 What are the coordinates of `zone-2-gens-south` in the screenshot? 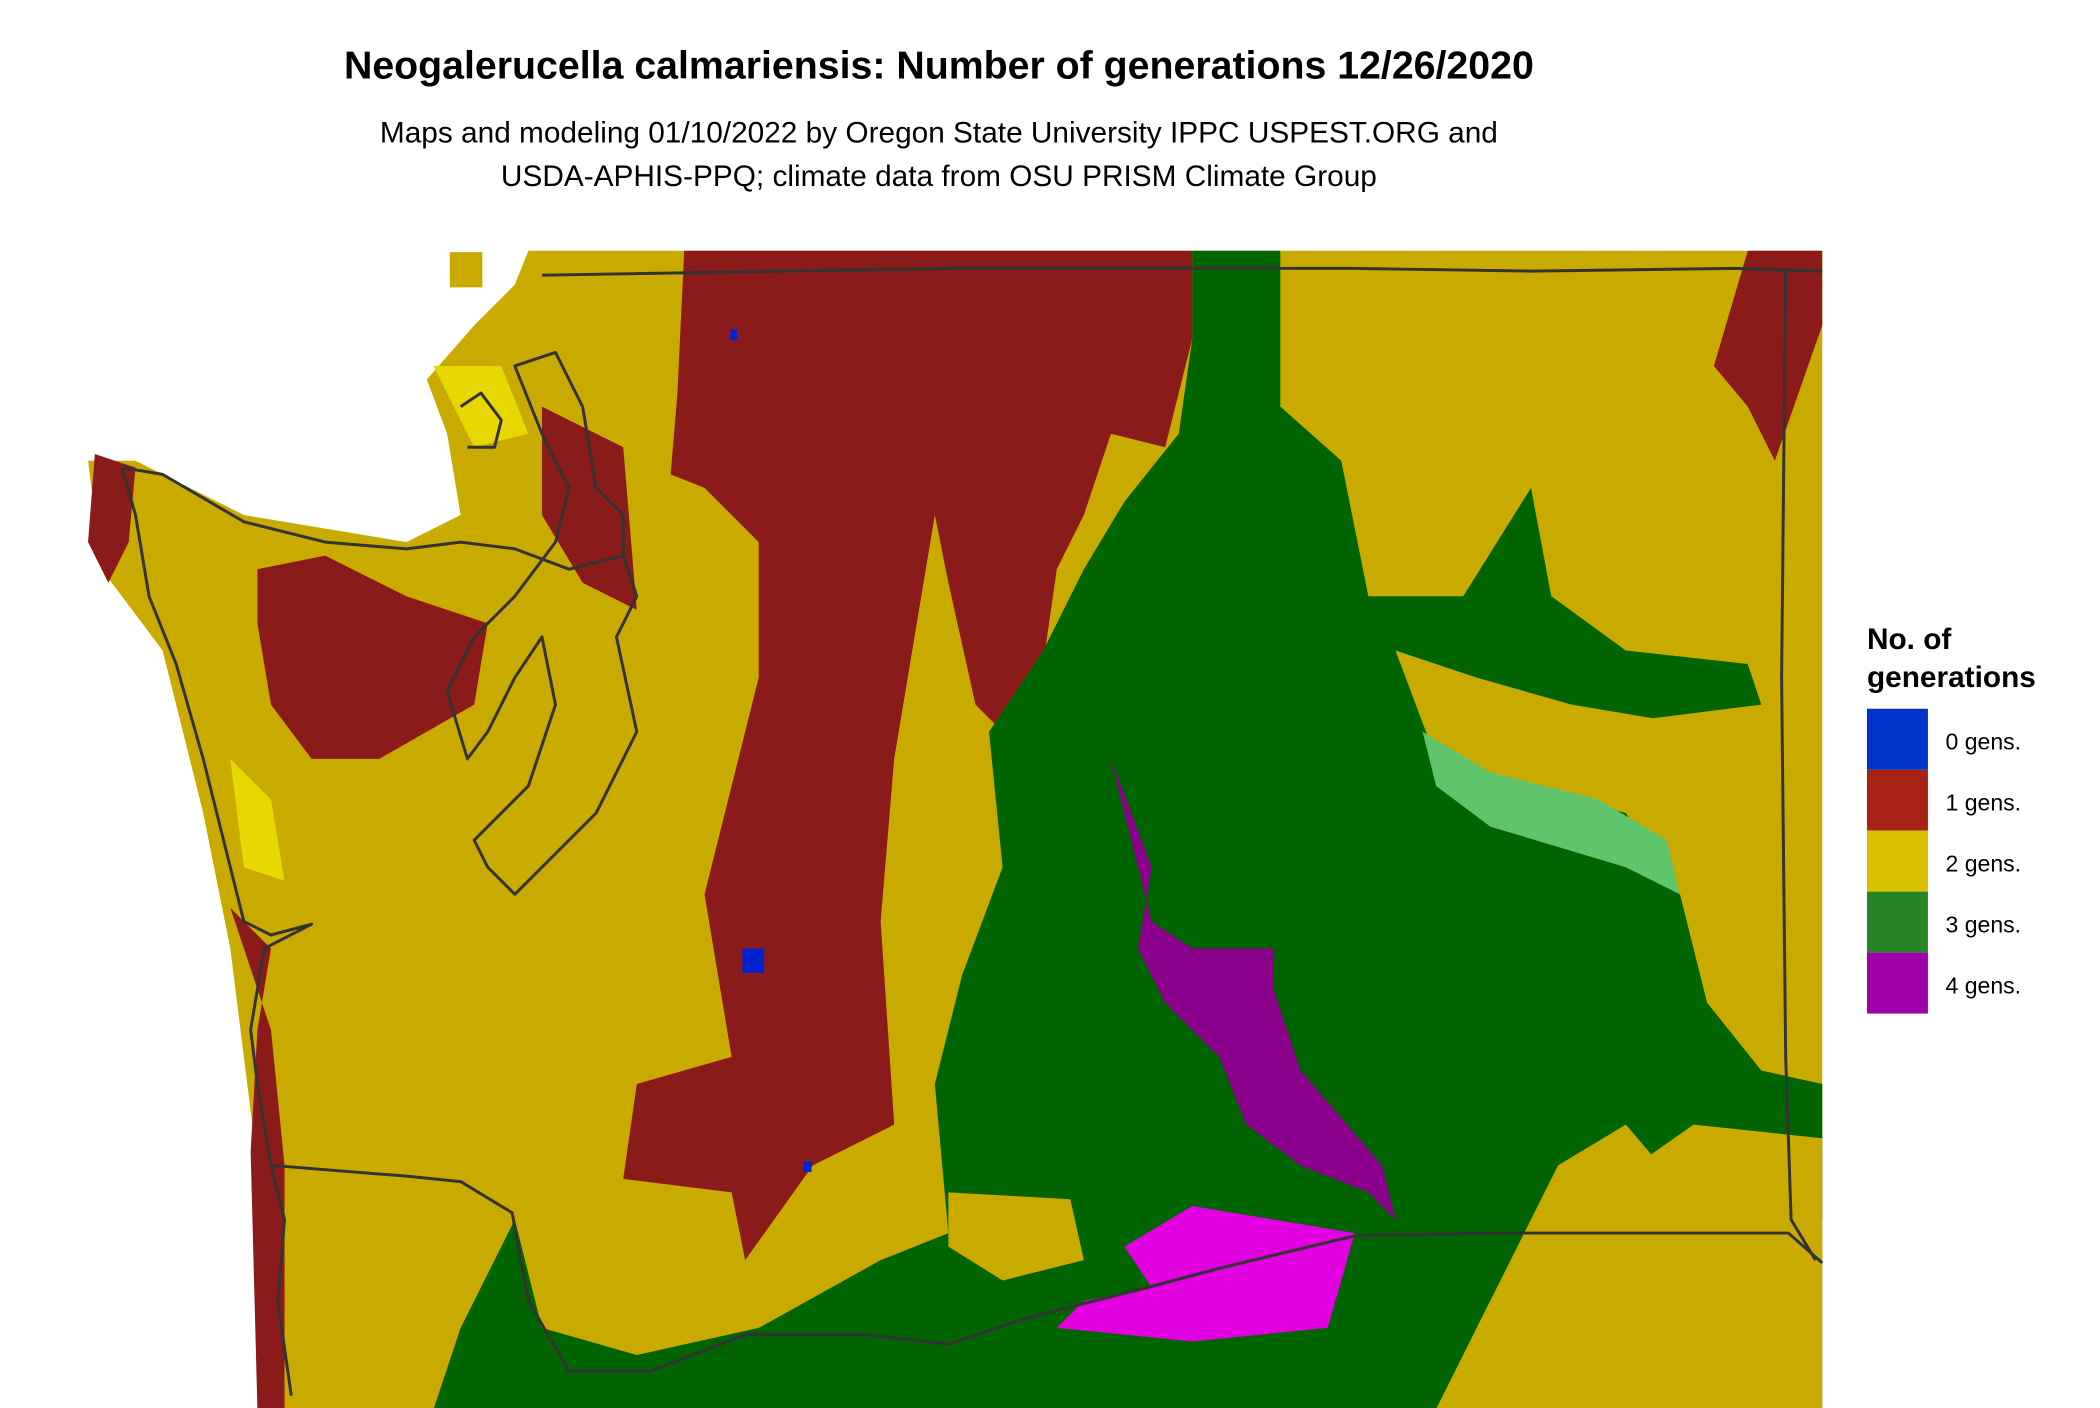 It's located at (1016, 1236).